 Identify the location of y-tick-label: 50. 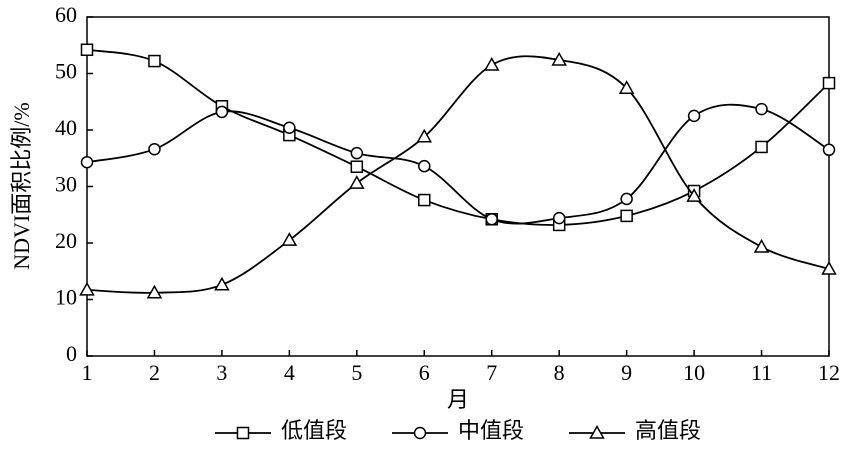
(66, 71).